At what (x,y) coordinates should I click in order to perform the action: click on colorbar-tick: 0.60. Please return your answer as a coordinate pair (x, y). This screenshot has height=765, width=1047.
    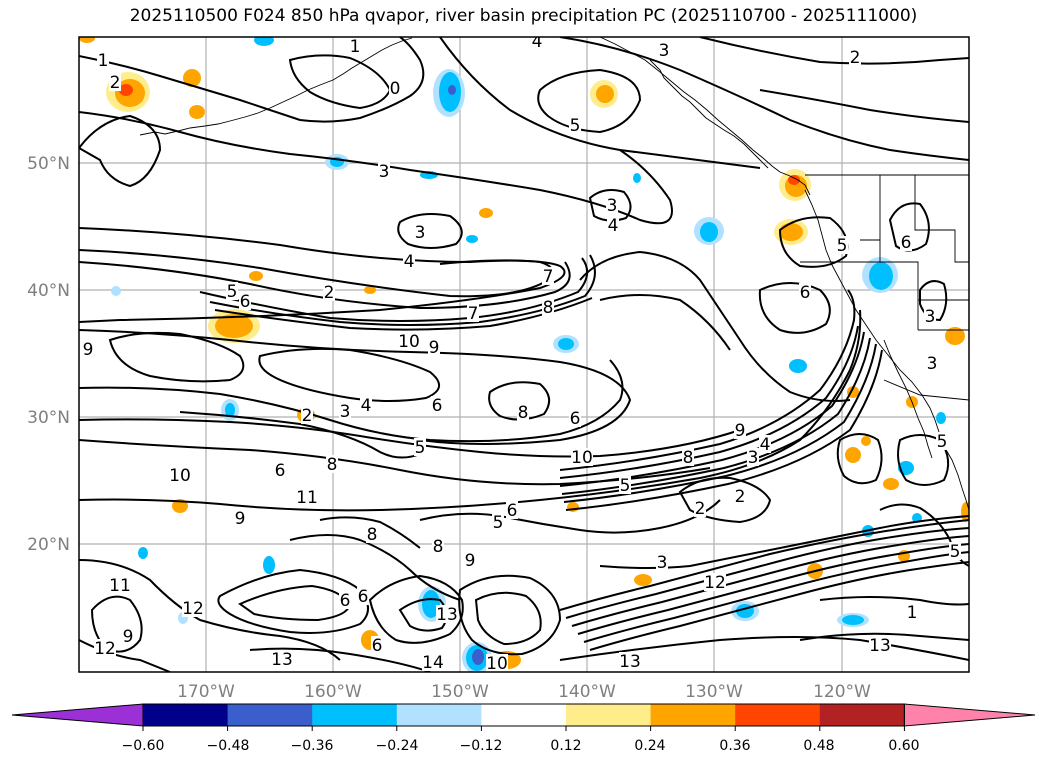
    Looking at the image, I should click on (903, 746).